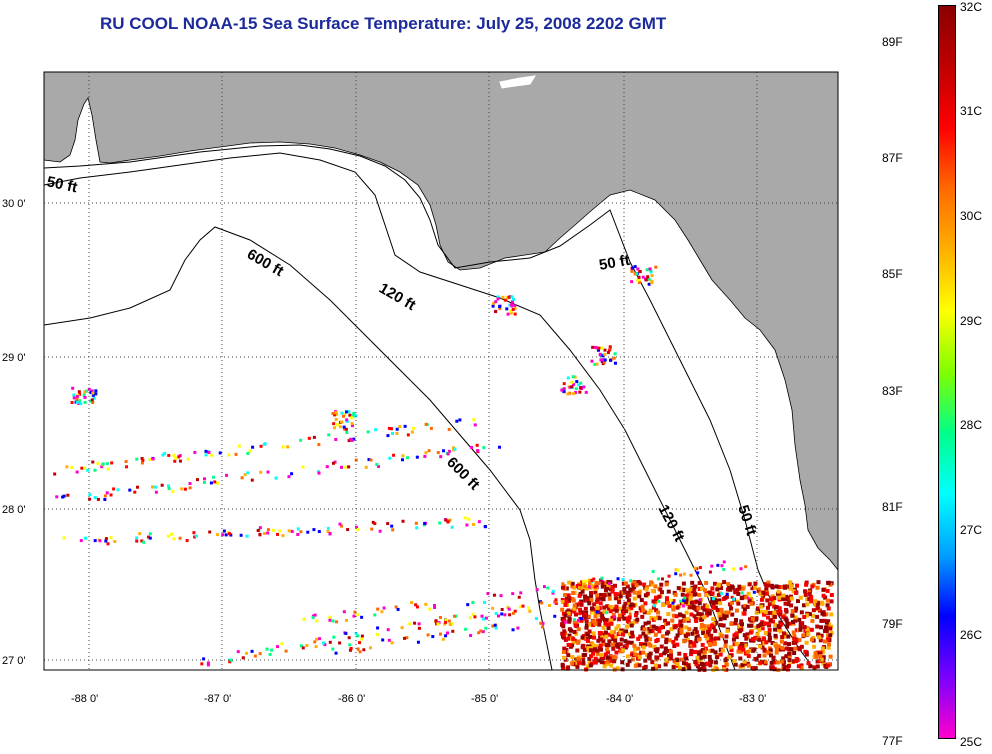 The height and width of the screenshot is (754, 992). Describe the element at coordinates (217, 699) in the screenshot. I see `lon-label: -87 0'` at that location.